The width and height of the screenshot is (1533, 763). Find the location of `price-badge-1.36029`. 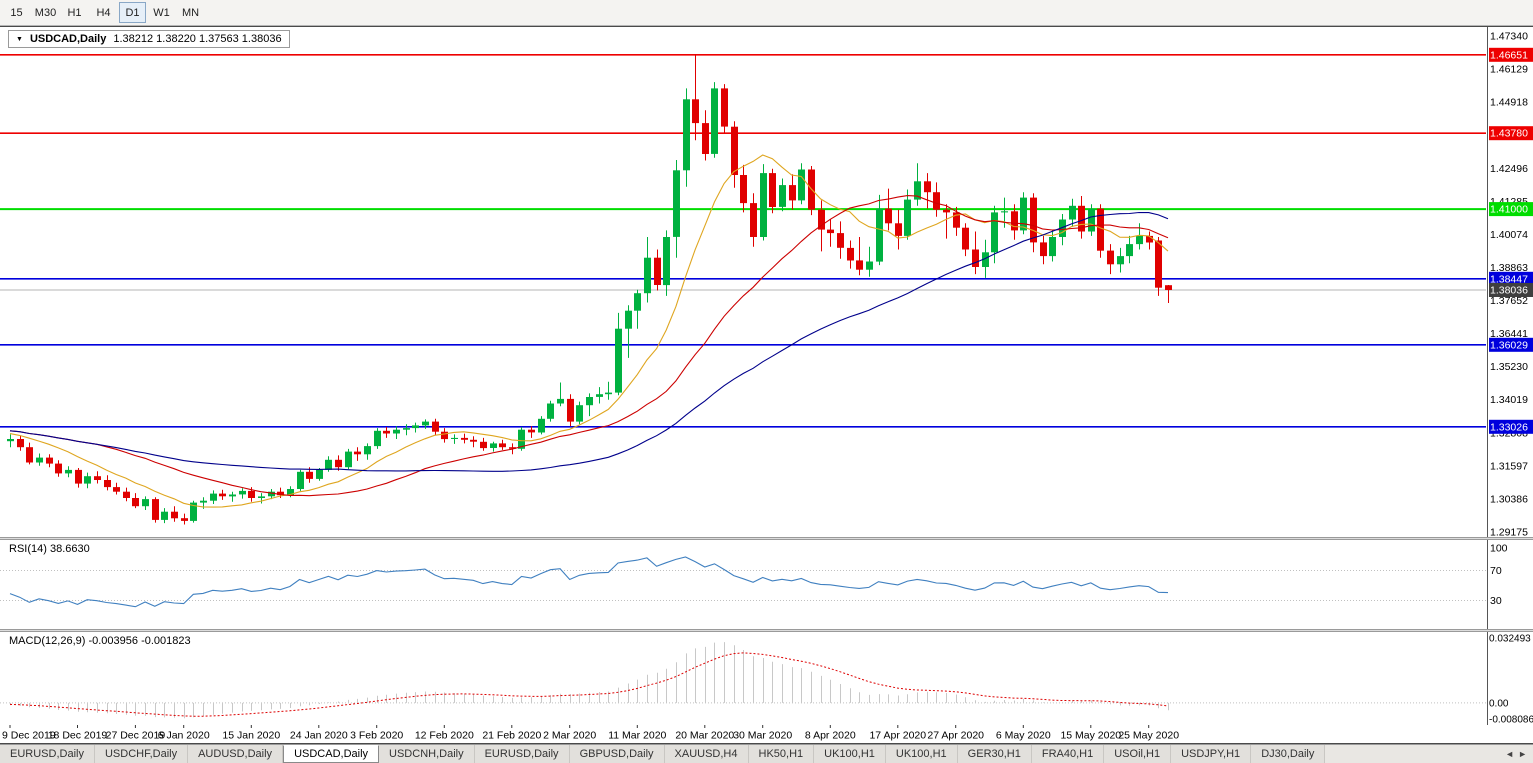

price-badge-1.36029 is located at coordinates (1511, 344).